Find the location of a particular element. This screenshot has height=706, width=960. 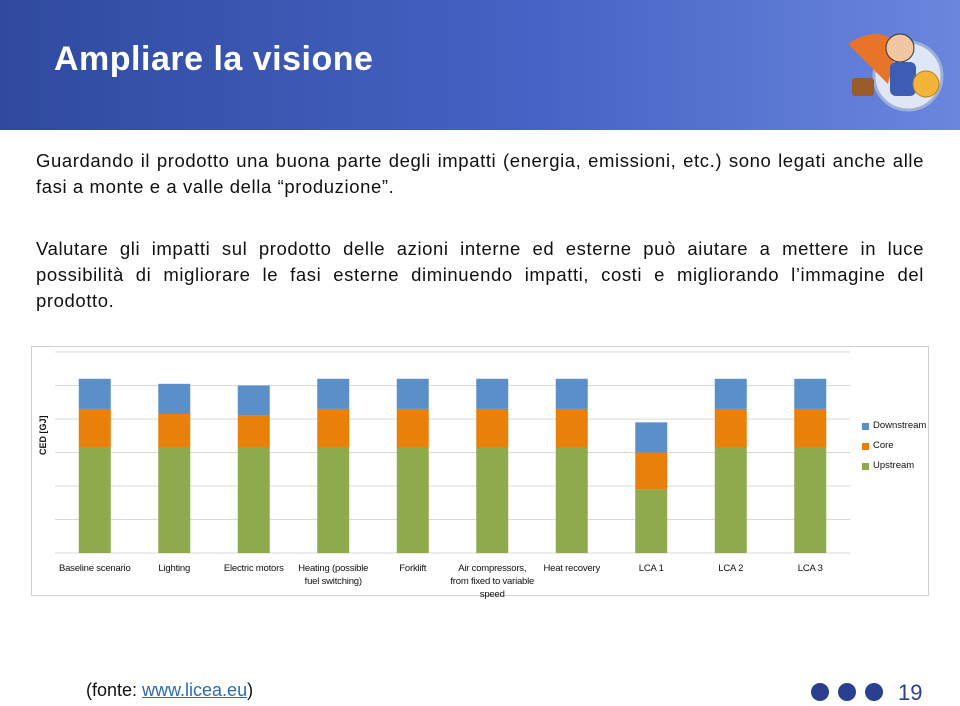

legend-label: Upstream is located at coordinates (894, 465).